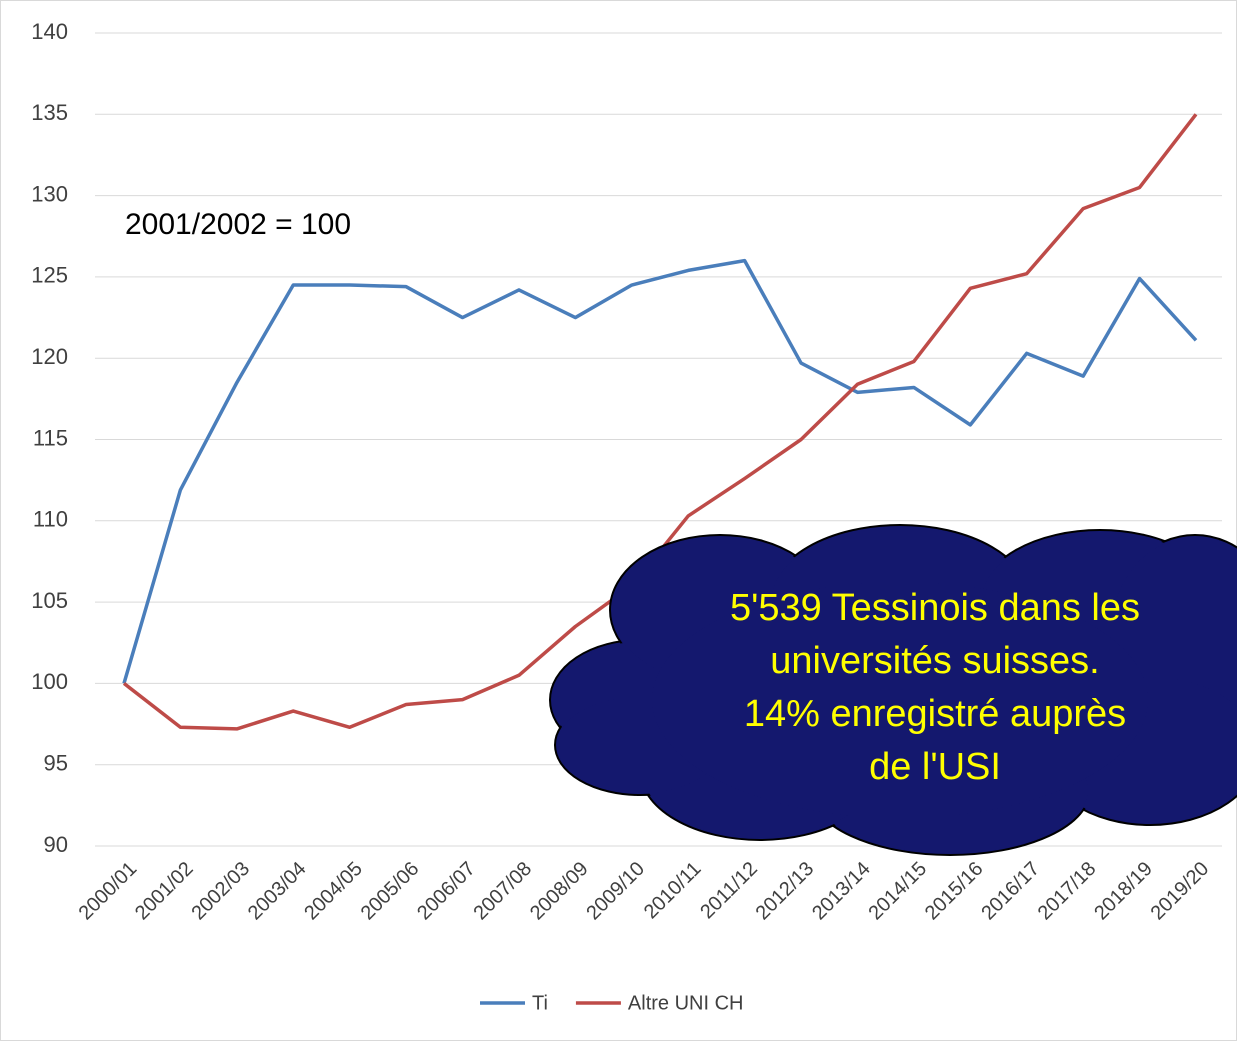 Image resolution: width=1237 pixels, height=1041 pixels. Describe the element at coordinates (540, 1003) in the screenshot. I see `legend-label: Ti` at that location.